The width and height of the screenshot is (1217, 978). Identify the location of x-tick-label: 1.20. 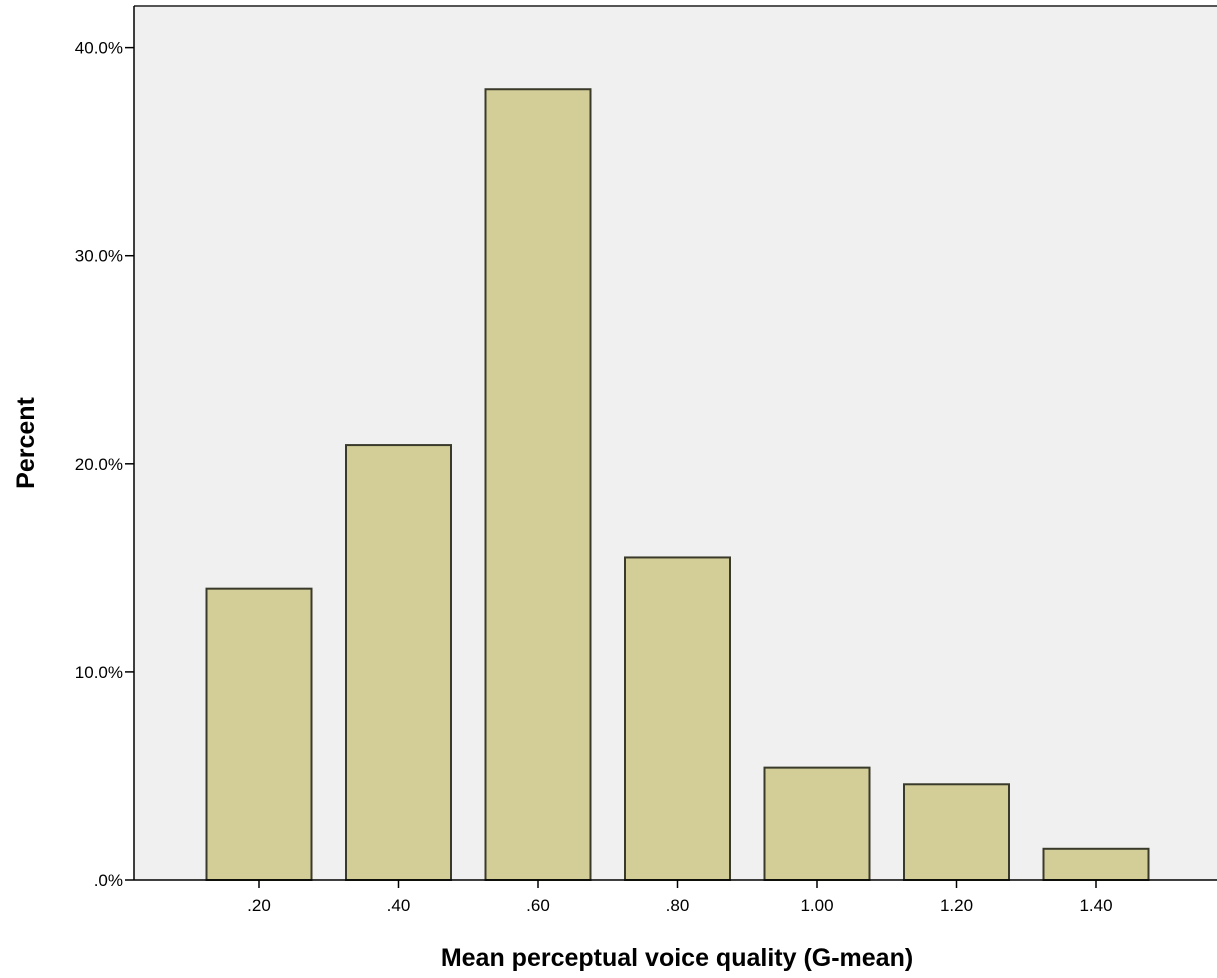
(956, 905).